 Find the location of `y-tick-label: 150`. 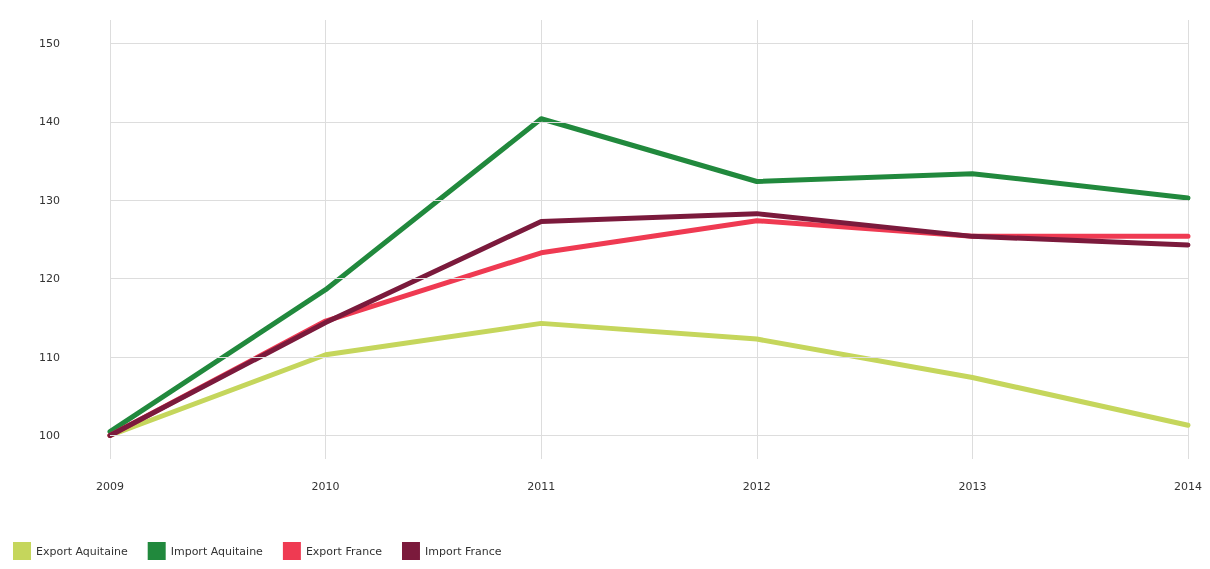

y-tick-label: 150 is located at coordinates (49, 44).